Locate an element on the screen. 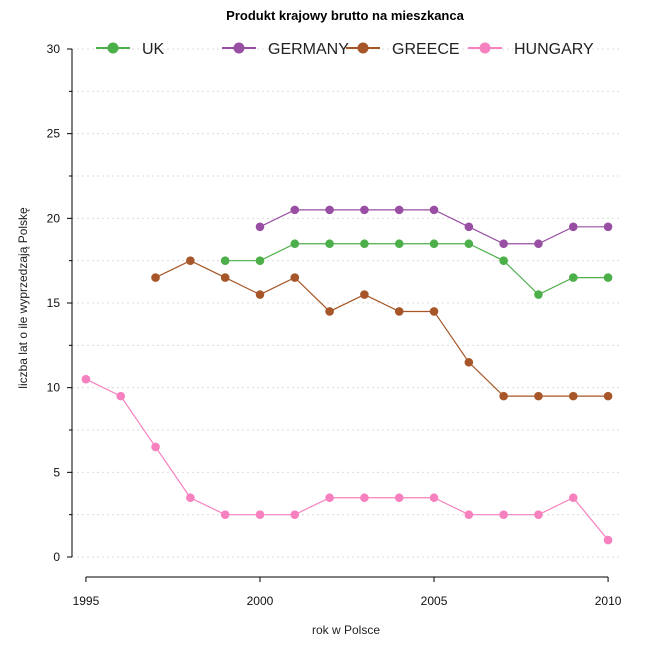 The width and height of the screenshot is (650, 650). y-tick-label: 20 is located at coordinates (54, 218).